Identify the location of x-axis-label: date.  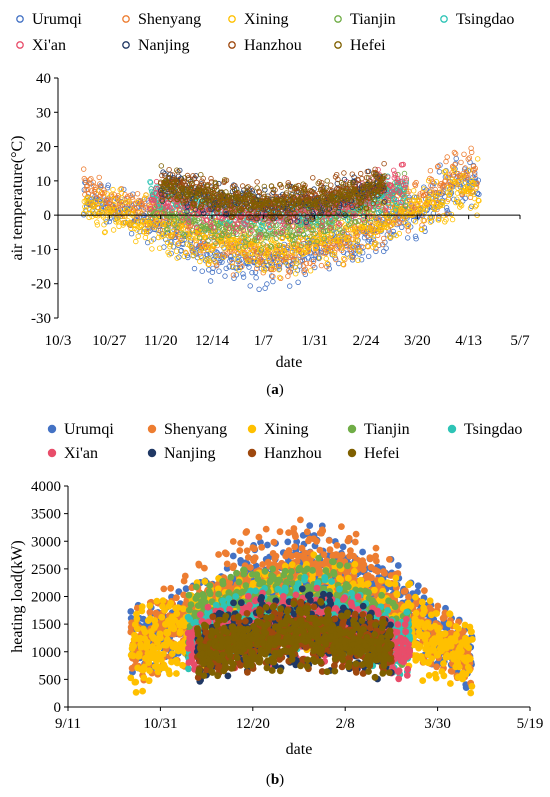
(289, 362).